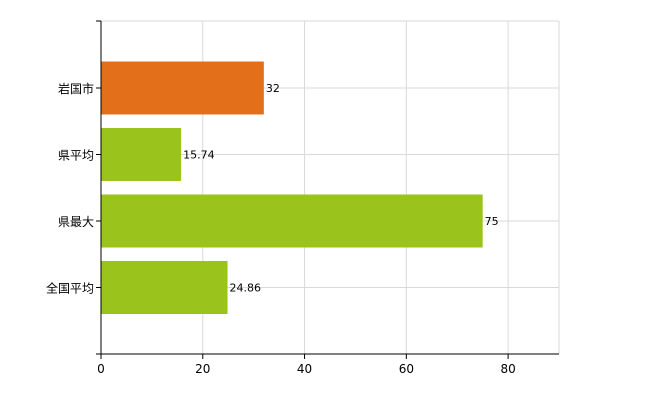 The image size is (650, 400). Describe the element at coordinates (202, 369) in the screenshot. I see `x-tick-label: 20` at that location.